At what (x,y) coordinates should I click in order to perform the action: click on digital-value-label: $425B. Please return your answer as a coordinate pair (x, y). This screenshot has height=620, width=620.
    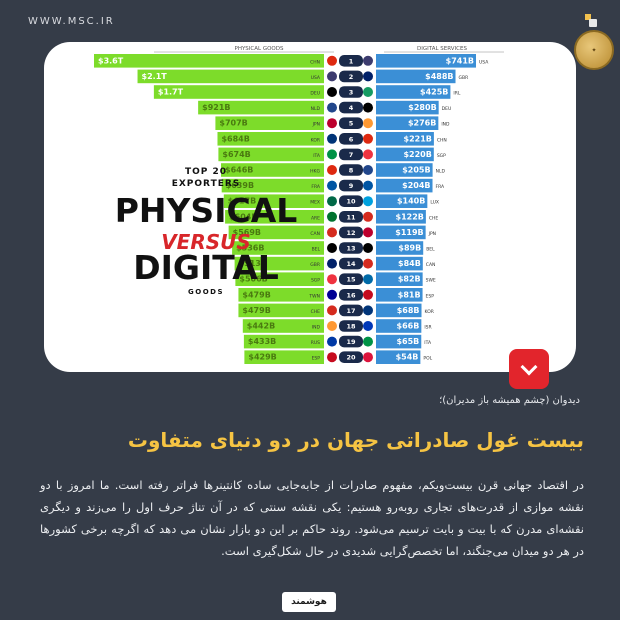
    Looking at the image, I should click on (434, 92).